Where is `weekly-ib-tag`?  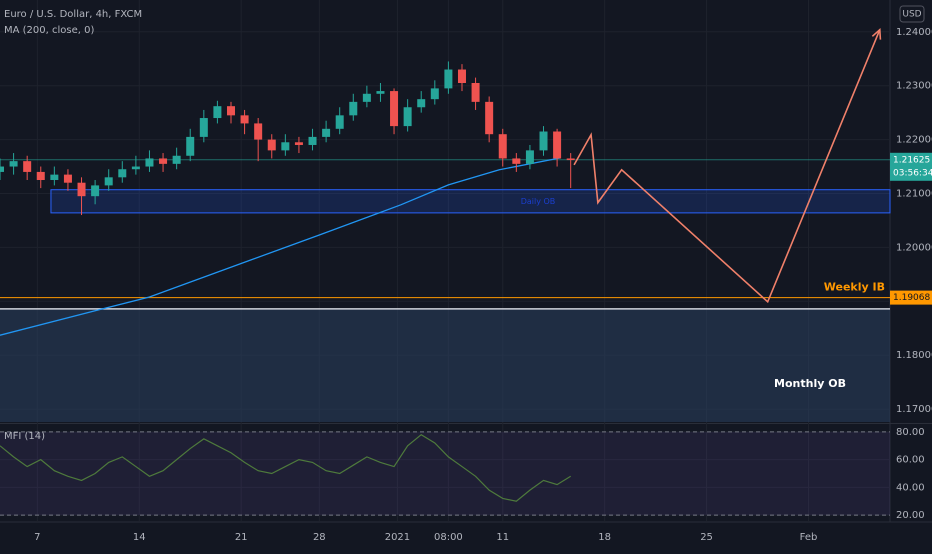
weekly-ib-tag is located at coordinates (911, 297).